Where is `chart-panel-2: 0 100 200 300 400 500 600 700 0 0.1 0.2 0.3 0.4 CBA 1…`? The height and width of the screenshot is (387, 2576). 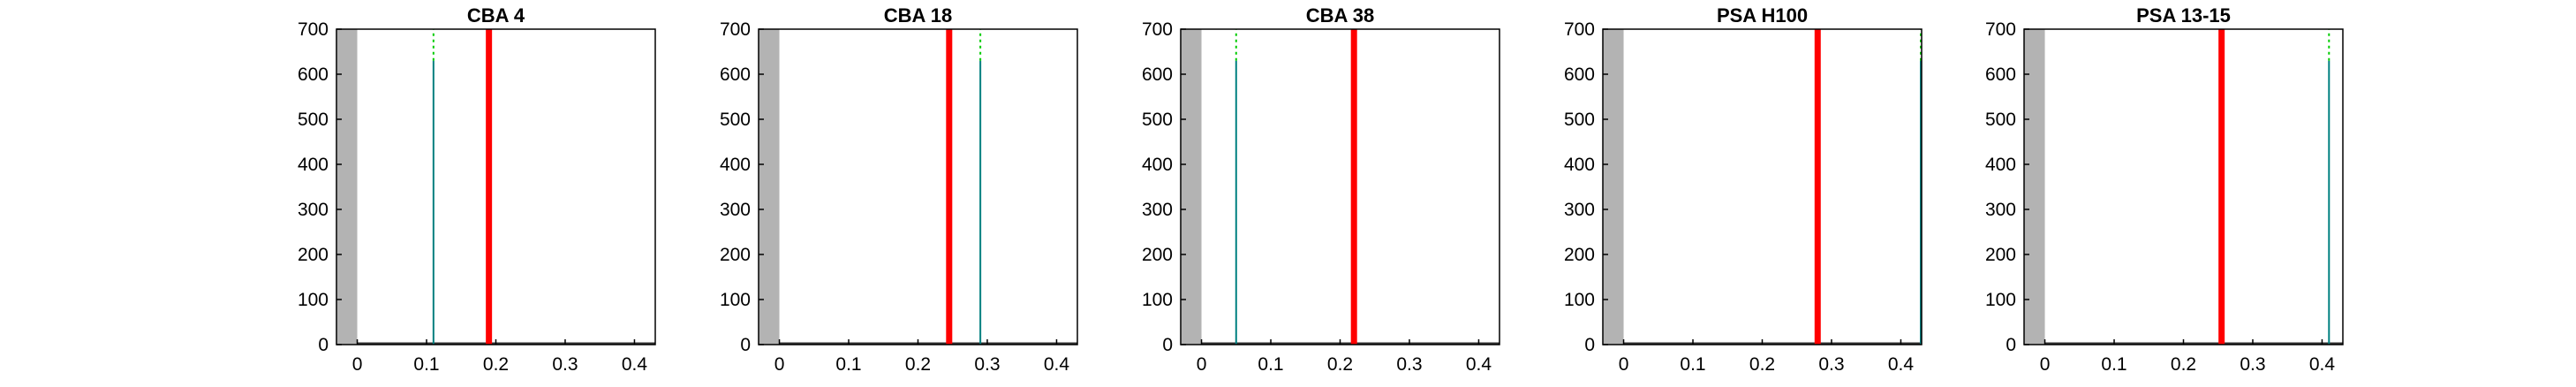
chart-panel-2: 0 100 200 300 400 500 600 700 0 0.1 0.2 0.3 0.4 CBA 1… is located at coordinates (899, 189).